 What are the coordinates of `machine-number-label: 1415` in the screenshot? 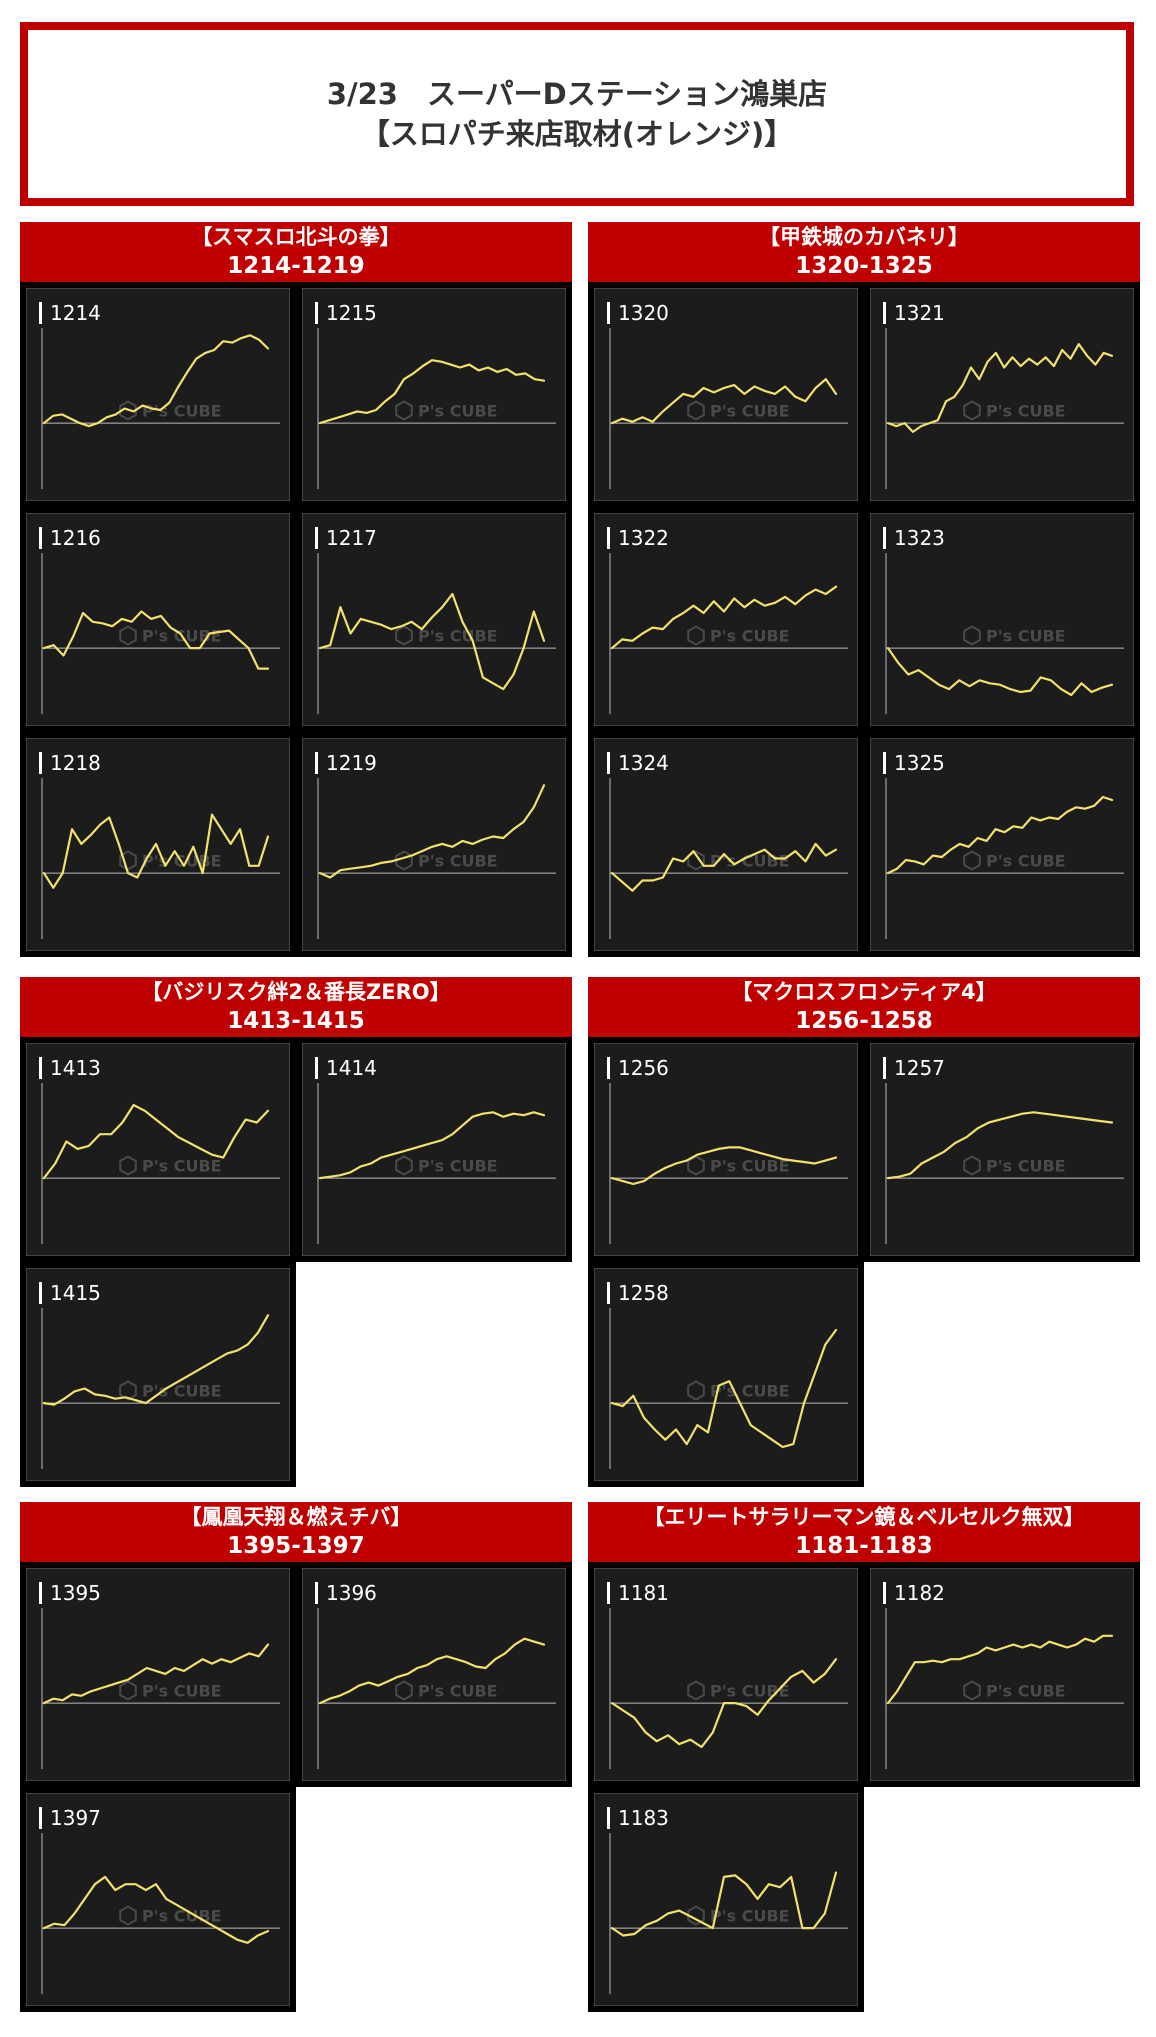 It's located at (75, 1293).